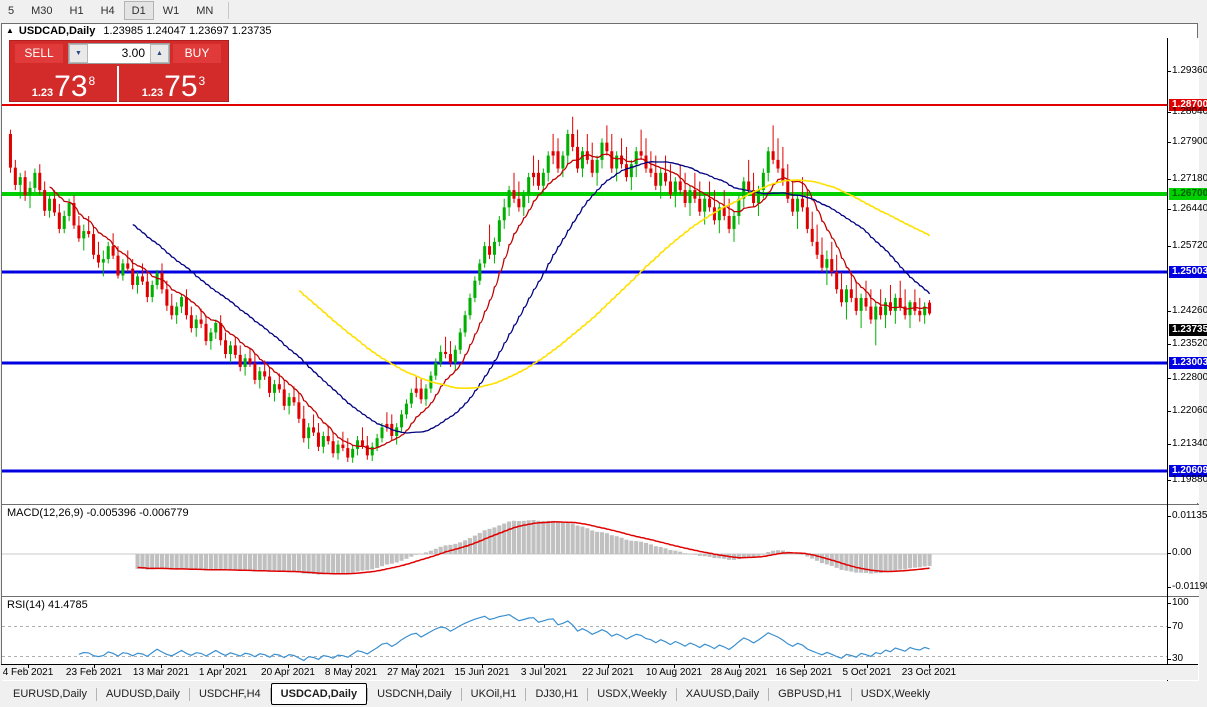 Image resolution: width=1207 pixels, height=707 pixels. Describe the element at coordinates (557, 694) in the screenshot. I see `chart-tab-dj30-h1: DJ30,H1` at that location.